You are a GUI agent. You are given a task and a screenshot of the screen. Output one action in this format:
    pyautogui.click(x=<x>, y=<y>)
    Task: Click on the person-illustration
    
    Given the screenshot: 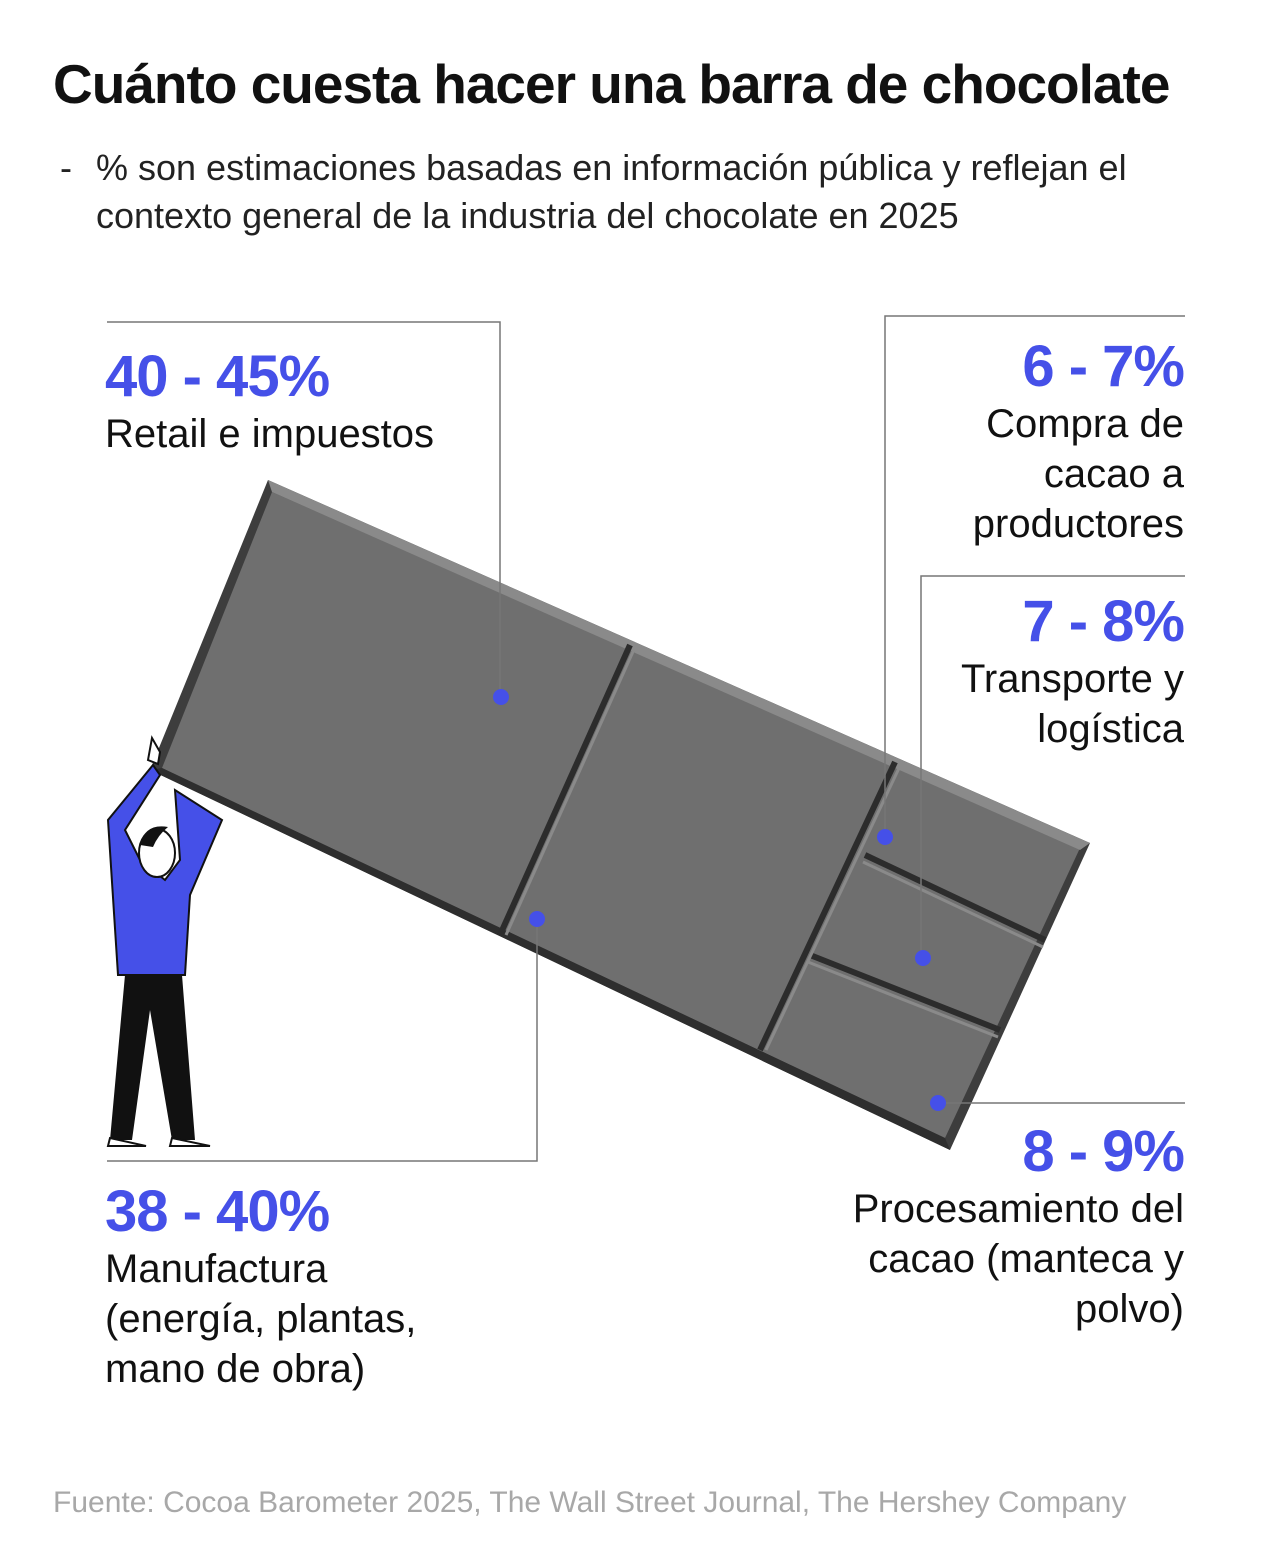 What is the action you would take?
    pyautogui.click(x=165, y=941)
    